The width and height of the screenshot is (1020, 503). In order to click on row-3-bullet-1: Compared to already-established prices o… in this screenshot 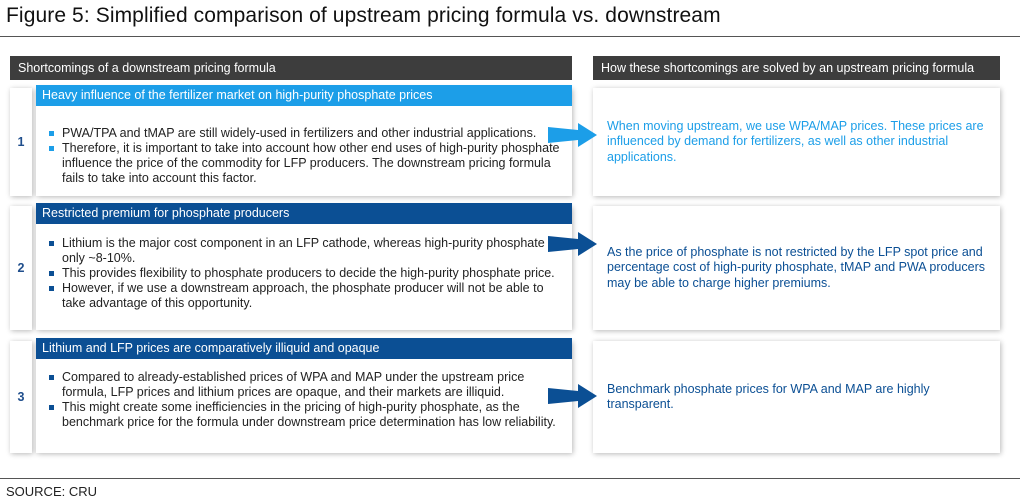, I will do `click(304, 385)`.